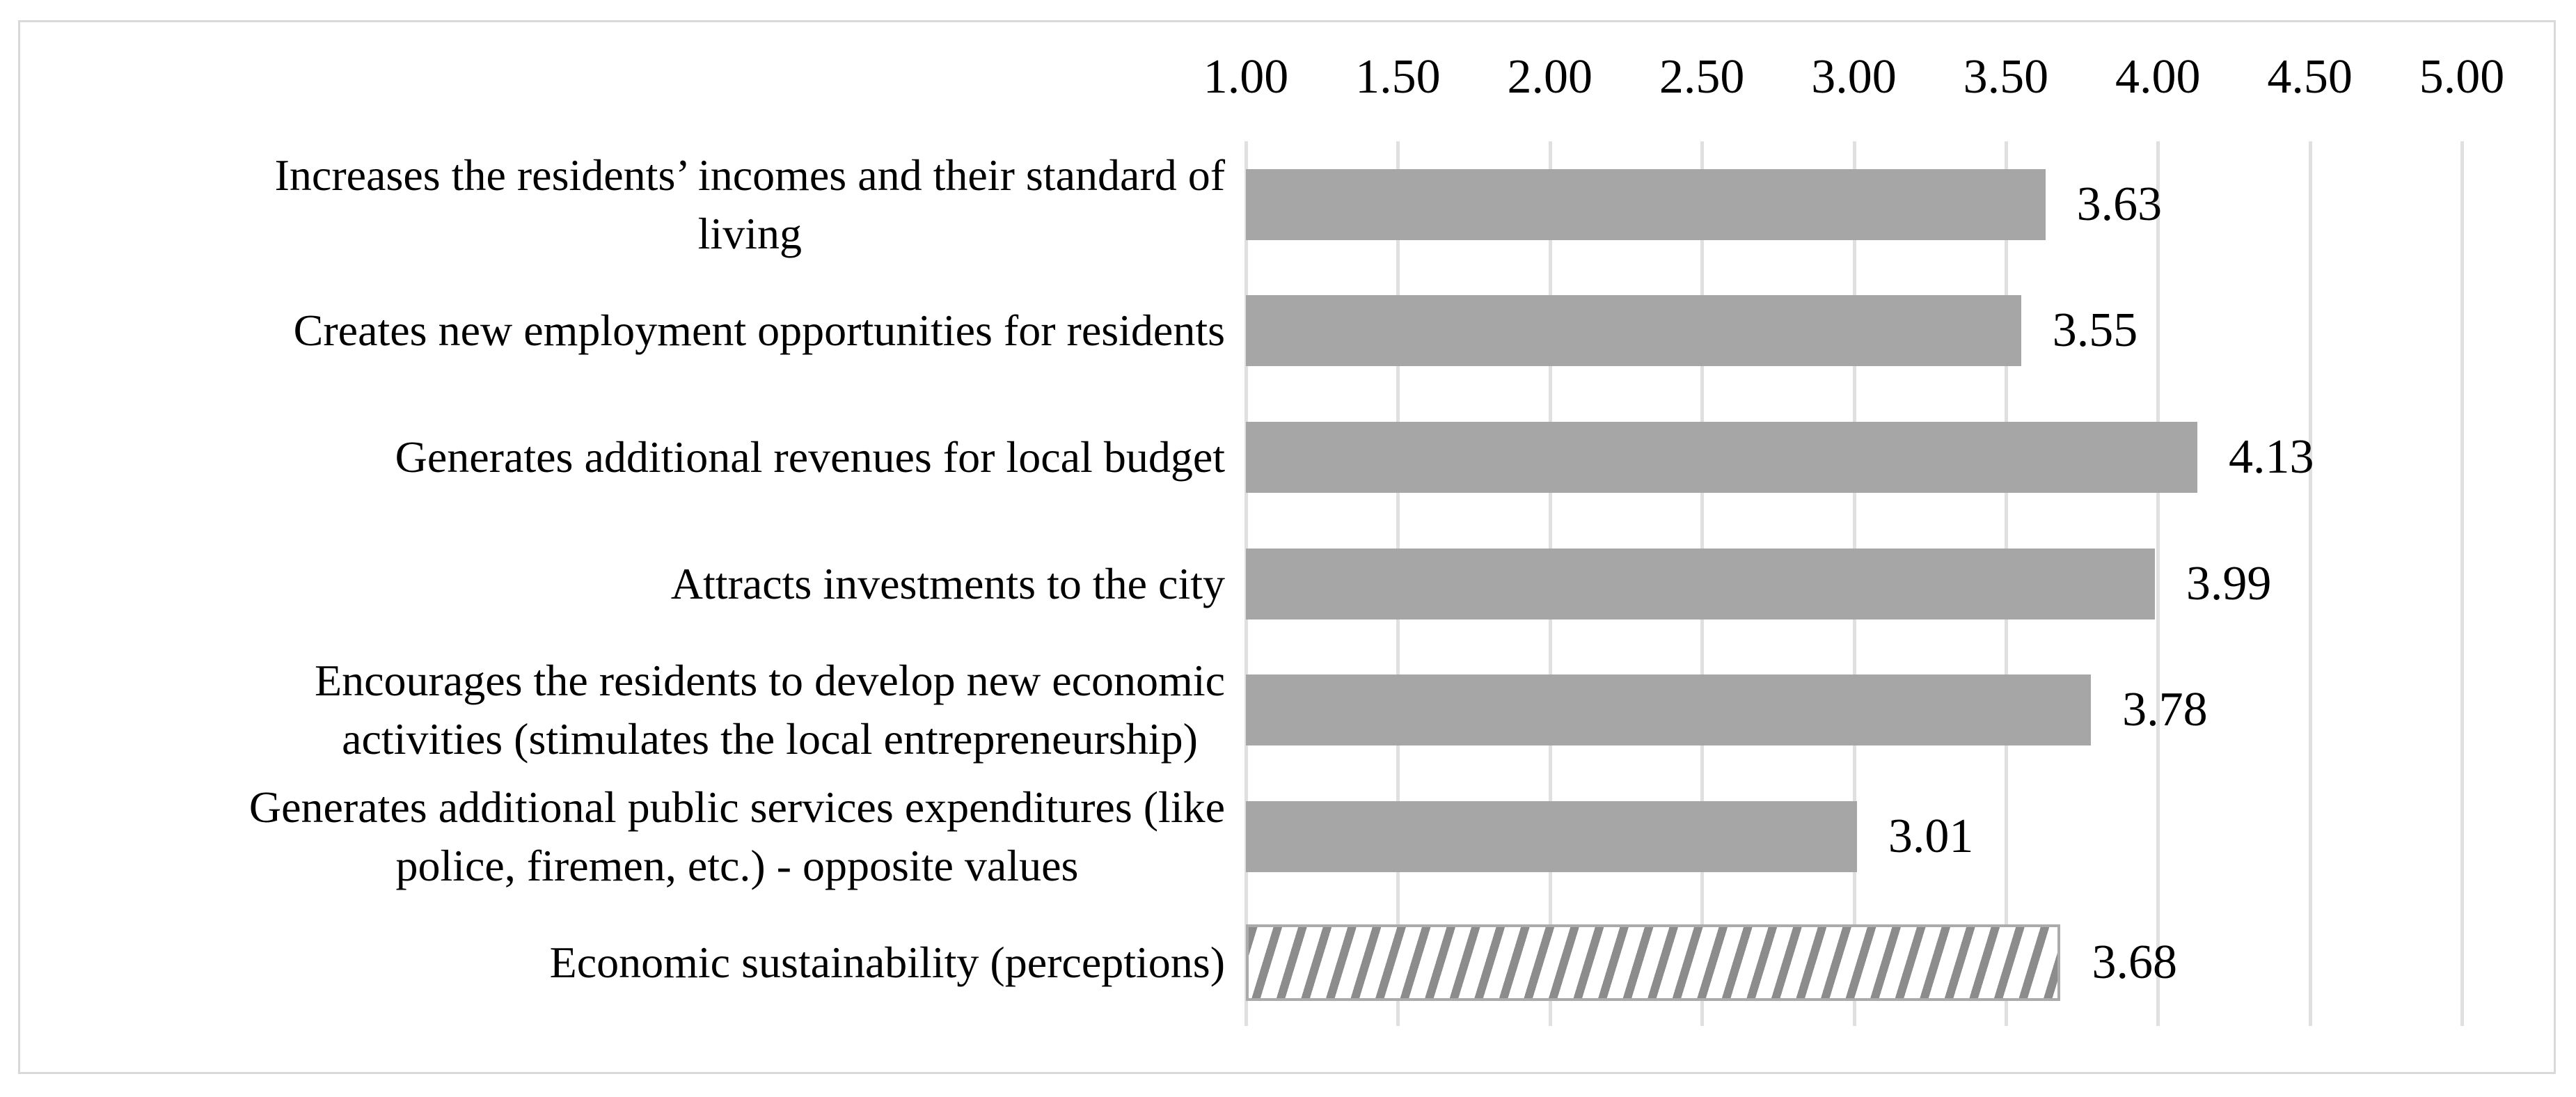 Image resolution: width=2576 pixels, height=1097 pixels. What do you see at coordinates (1653, 963) in the screenshot?
I see `hatched-bar` at bounding box center [1653, 963].